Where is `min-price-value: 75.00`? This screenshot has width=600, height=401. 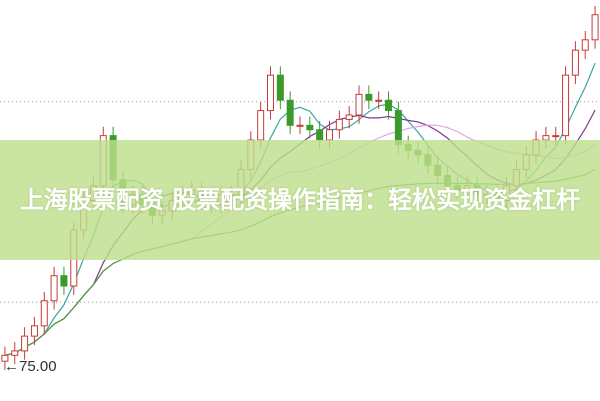 min-price-value: 75.00 is located at coordinates (38, 366).